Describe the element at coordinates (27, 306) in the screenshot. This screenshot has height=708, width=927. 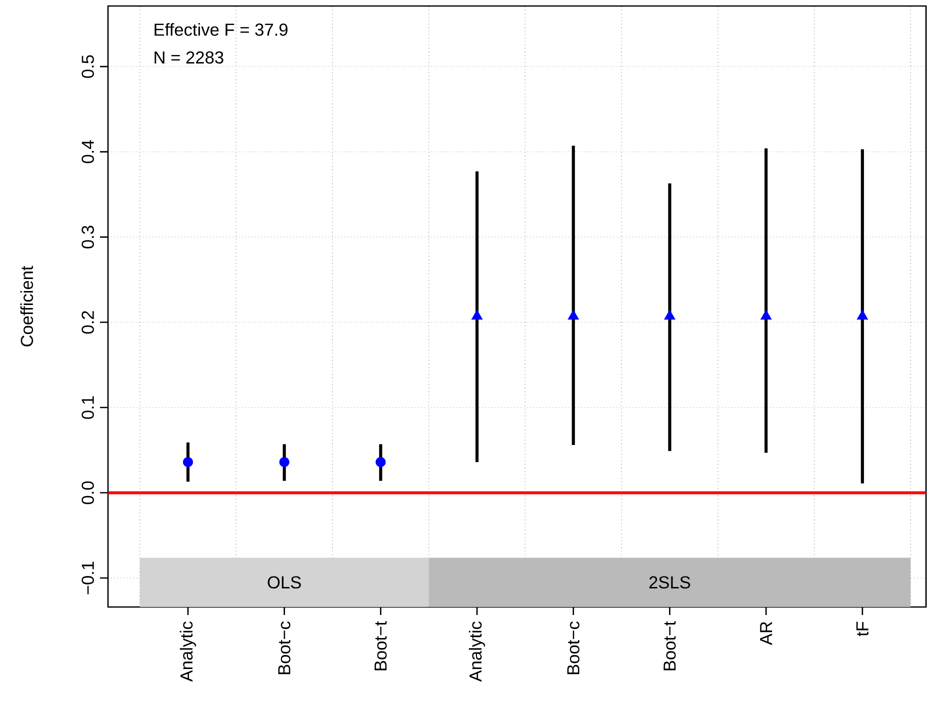
I see `y-axis-title: Coefficient` at that location.